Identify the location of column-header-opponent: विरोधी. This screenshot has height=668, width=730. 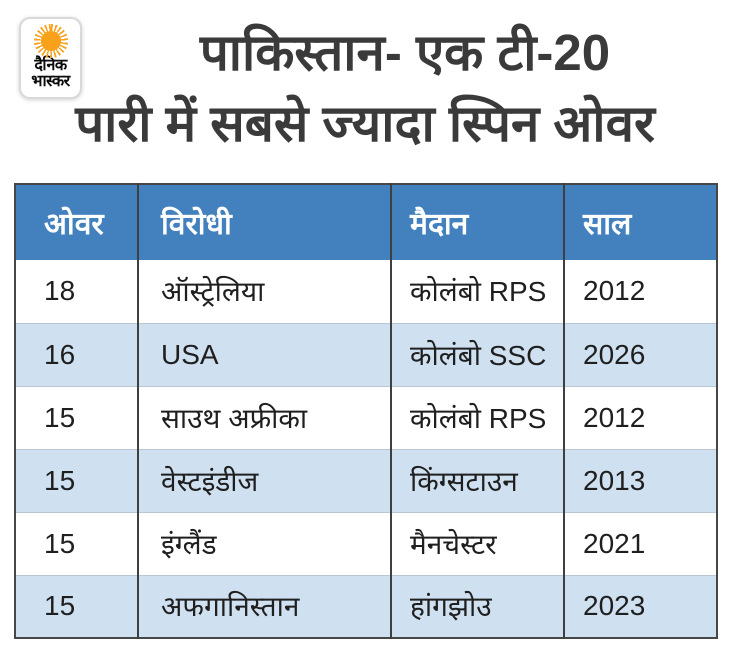
(264, 222).